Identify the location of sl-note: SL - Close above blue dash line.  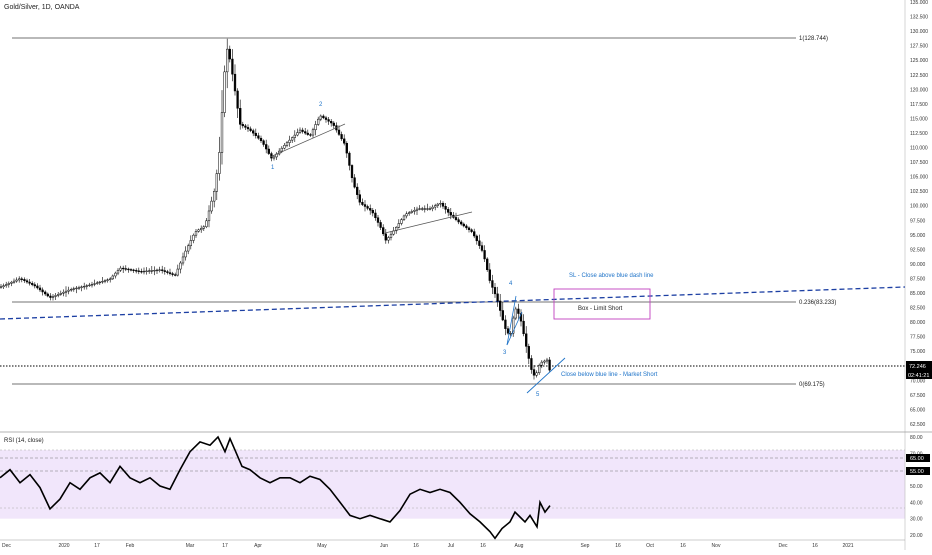
(611, 276).